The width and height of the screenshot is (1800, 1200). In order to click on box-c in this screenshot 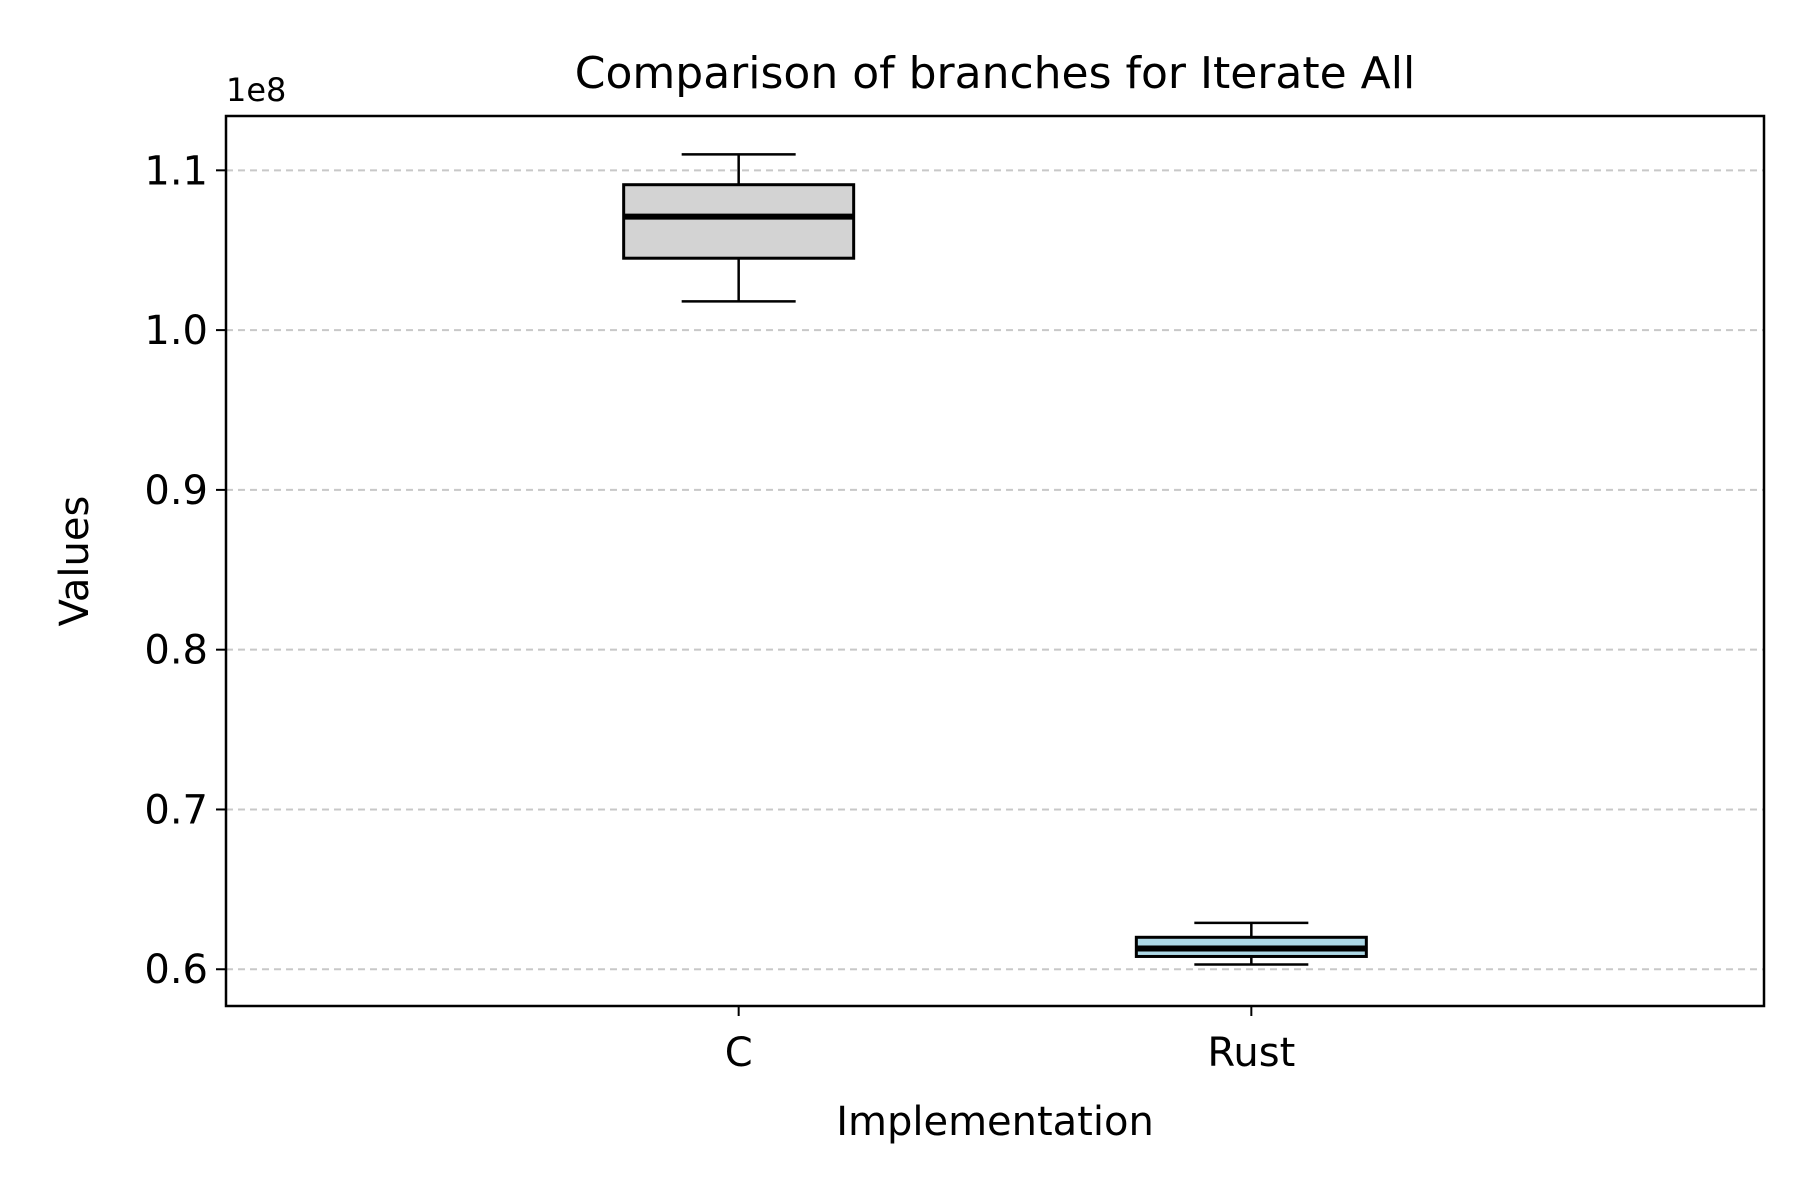, I will do `click(739, 228)`.